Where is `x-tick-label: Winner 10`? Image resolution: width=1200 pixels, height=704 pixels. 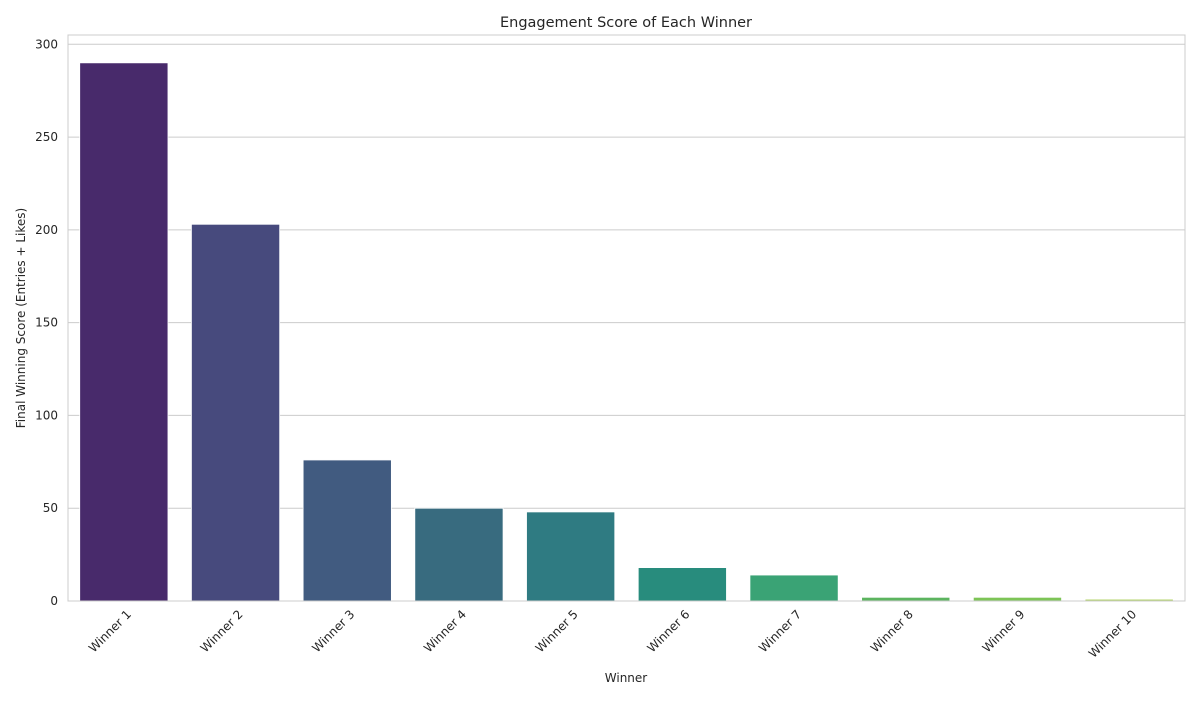 x-tick-label: Winner 10 is located at coordinates (1112, 633).